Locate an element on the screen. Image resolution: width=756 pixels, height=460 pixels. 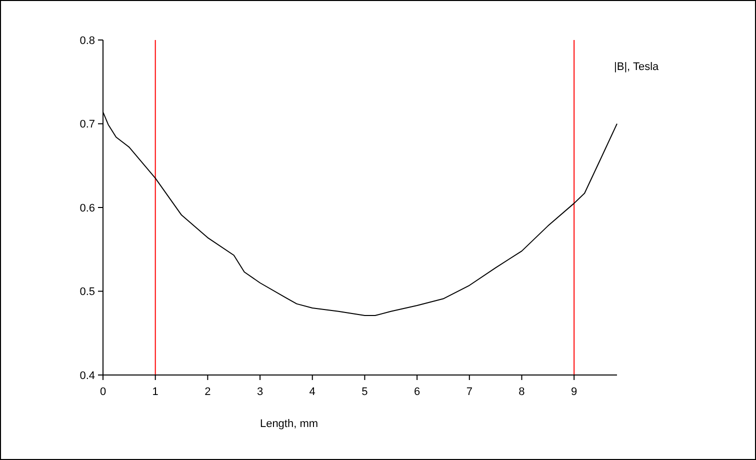
x-tick-label: 4 is located at coordinates (312, 392).